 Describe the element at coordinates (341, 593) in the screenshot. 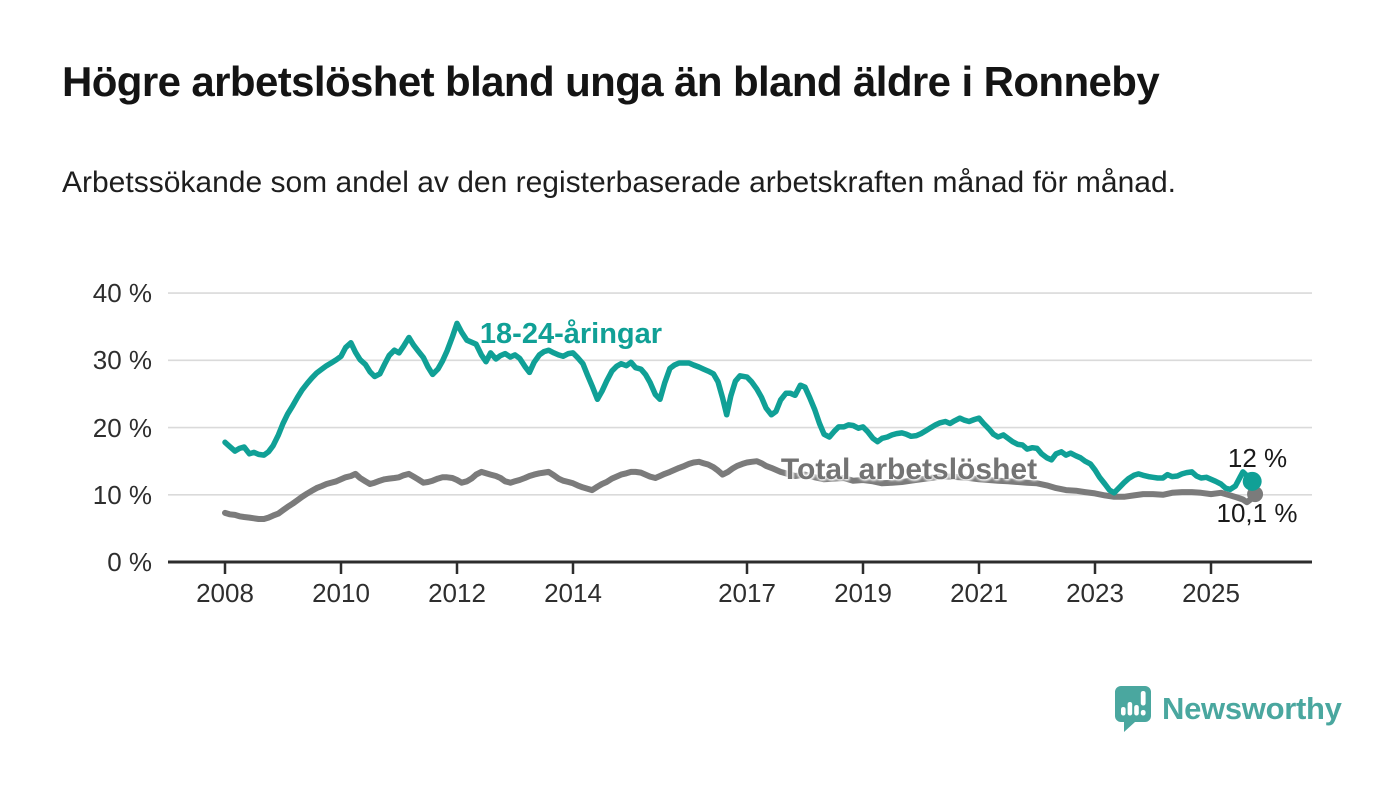

I see `x-tick-label: 2010` at that location.